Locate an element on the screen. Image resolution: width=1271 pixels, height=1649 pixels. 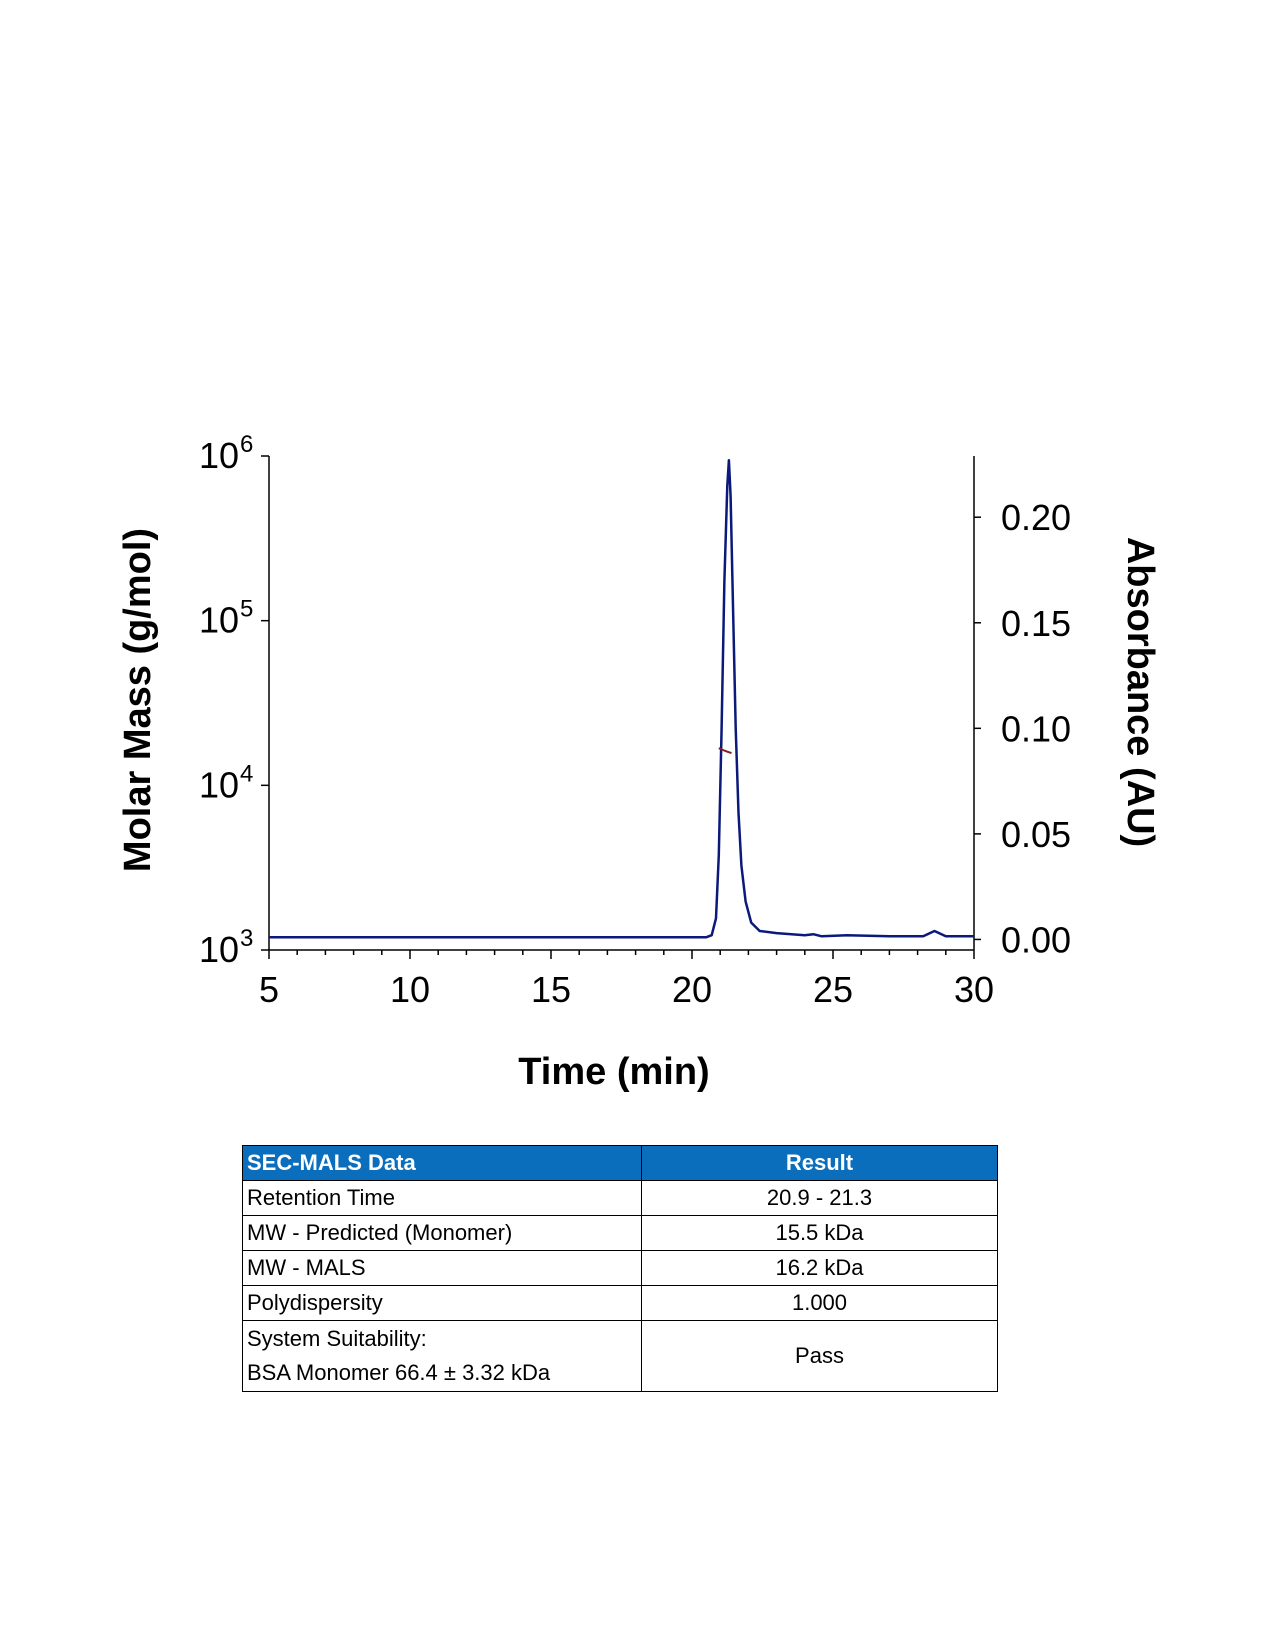
table-row: Polydispersity 1.000 is located at coordinates (620, 1303).